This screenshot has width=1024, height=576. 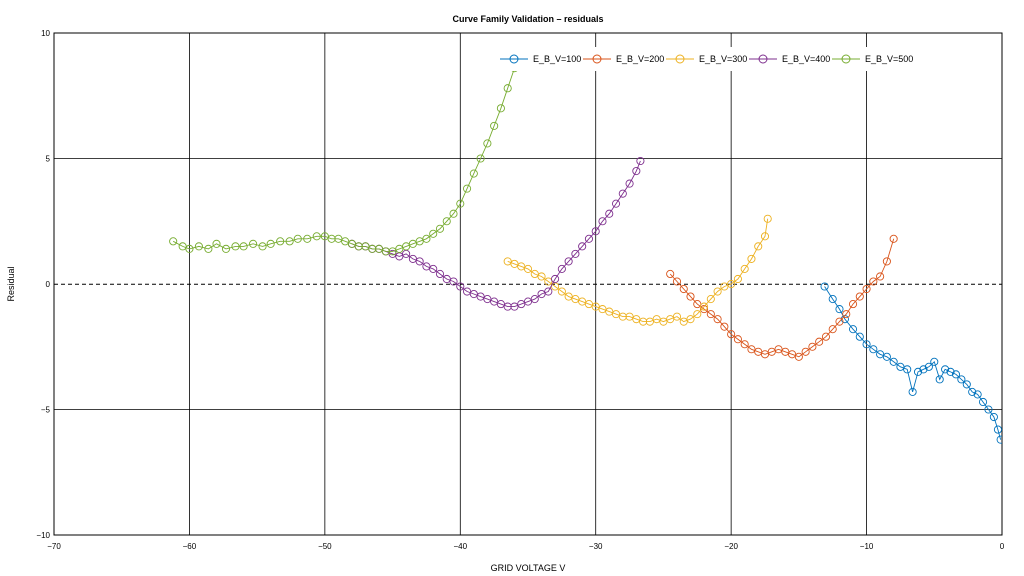 I want to click on legend-item: E_B_V=500, so click(x=872, y=59).